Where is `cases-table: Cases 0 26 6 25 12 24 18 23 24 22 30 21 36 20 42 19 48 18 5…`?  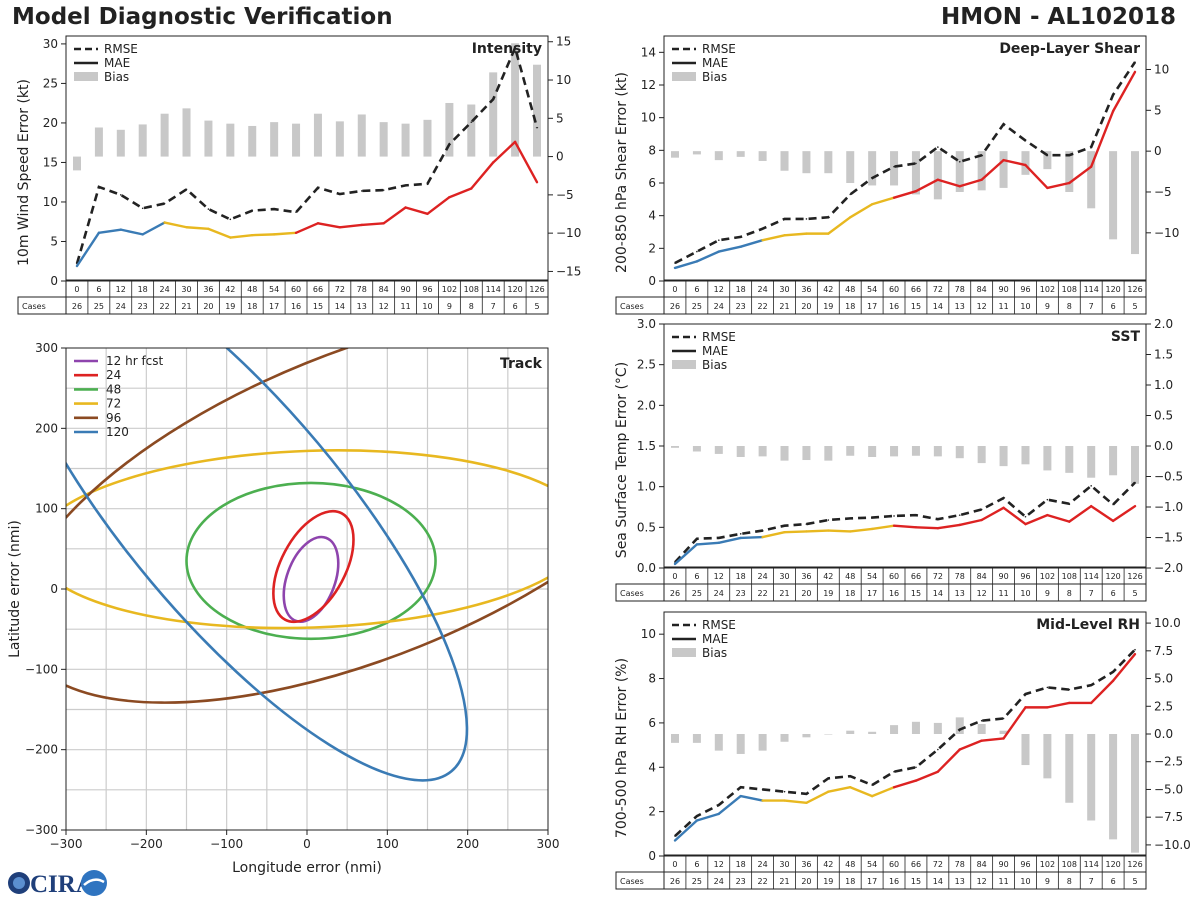 cases-table: Cases 0 26 6 25 12 24 18 23 24 22 30 21 36 20 42 19 48 18 5… is located at coordinates (881, 872).